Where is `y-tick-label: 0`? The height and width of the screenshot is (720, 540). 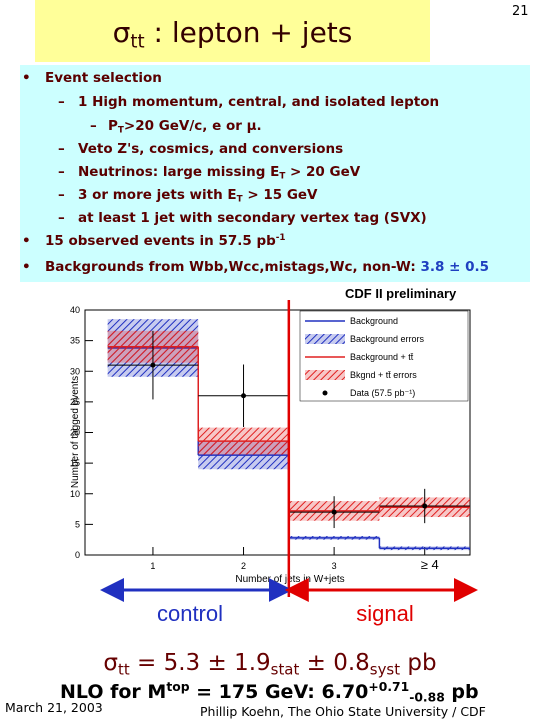
y-tick-label: 0 is located at coordinates (77, 555).